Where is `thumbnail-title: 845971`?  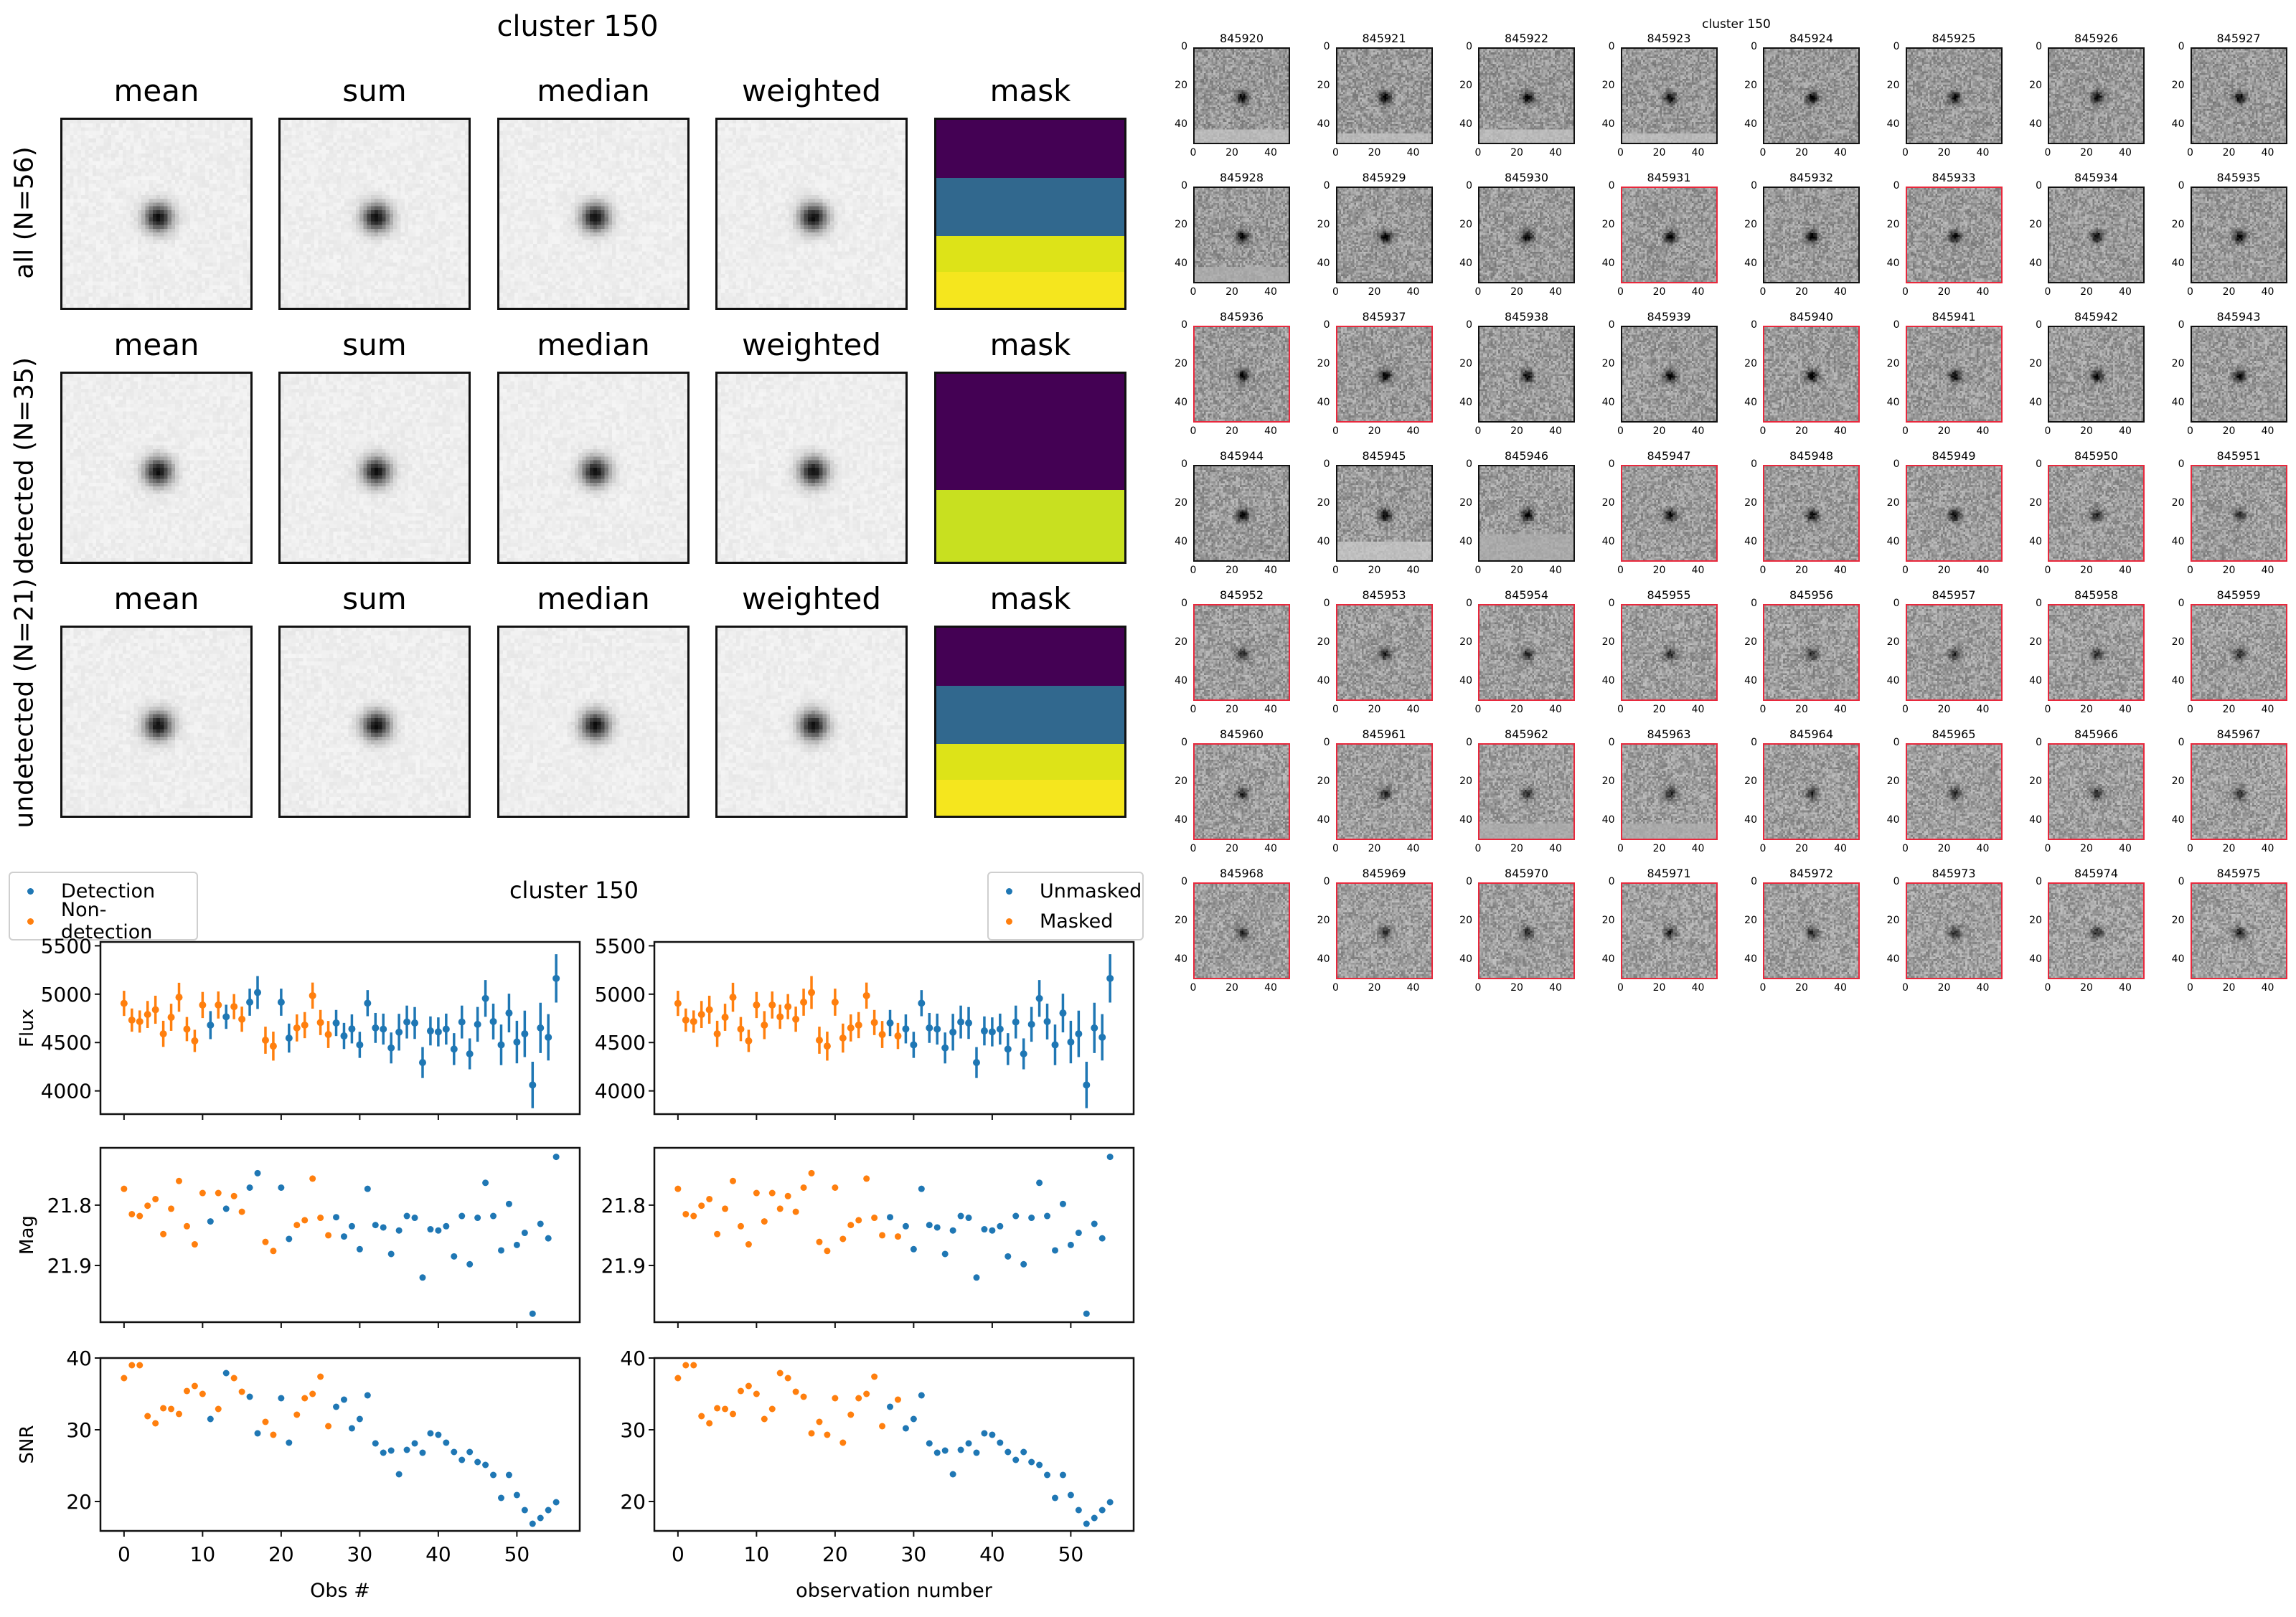
thumbnail-title: 845971 is located at coordinates (1669, 873).